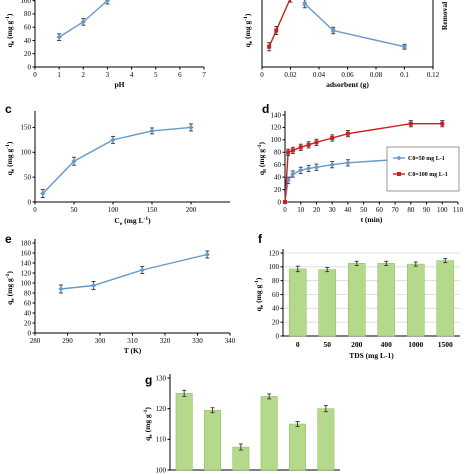 This screenshot has height=474, width=474. I want to click on x-tick-label: 10, so click(301, 210).